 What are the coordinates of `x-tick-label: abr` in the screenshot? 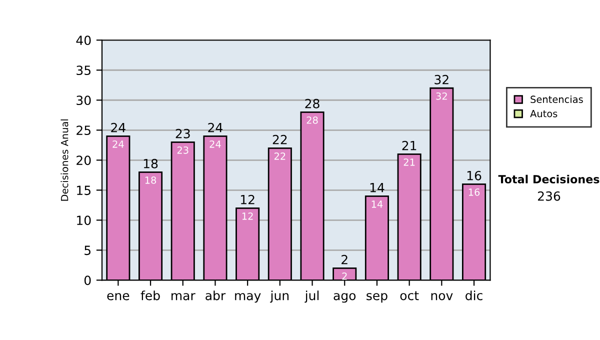 It's located at (216, 295).